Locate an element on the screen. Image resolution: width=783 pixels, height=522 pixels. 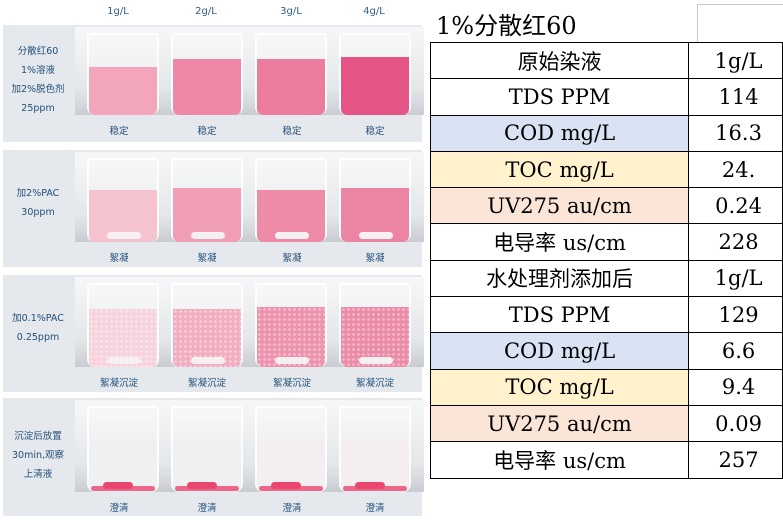
metric-label: 电导率 us/cm is located at coordinates (559, 242).